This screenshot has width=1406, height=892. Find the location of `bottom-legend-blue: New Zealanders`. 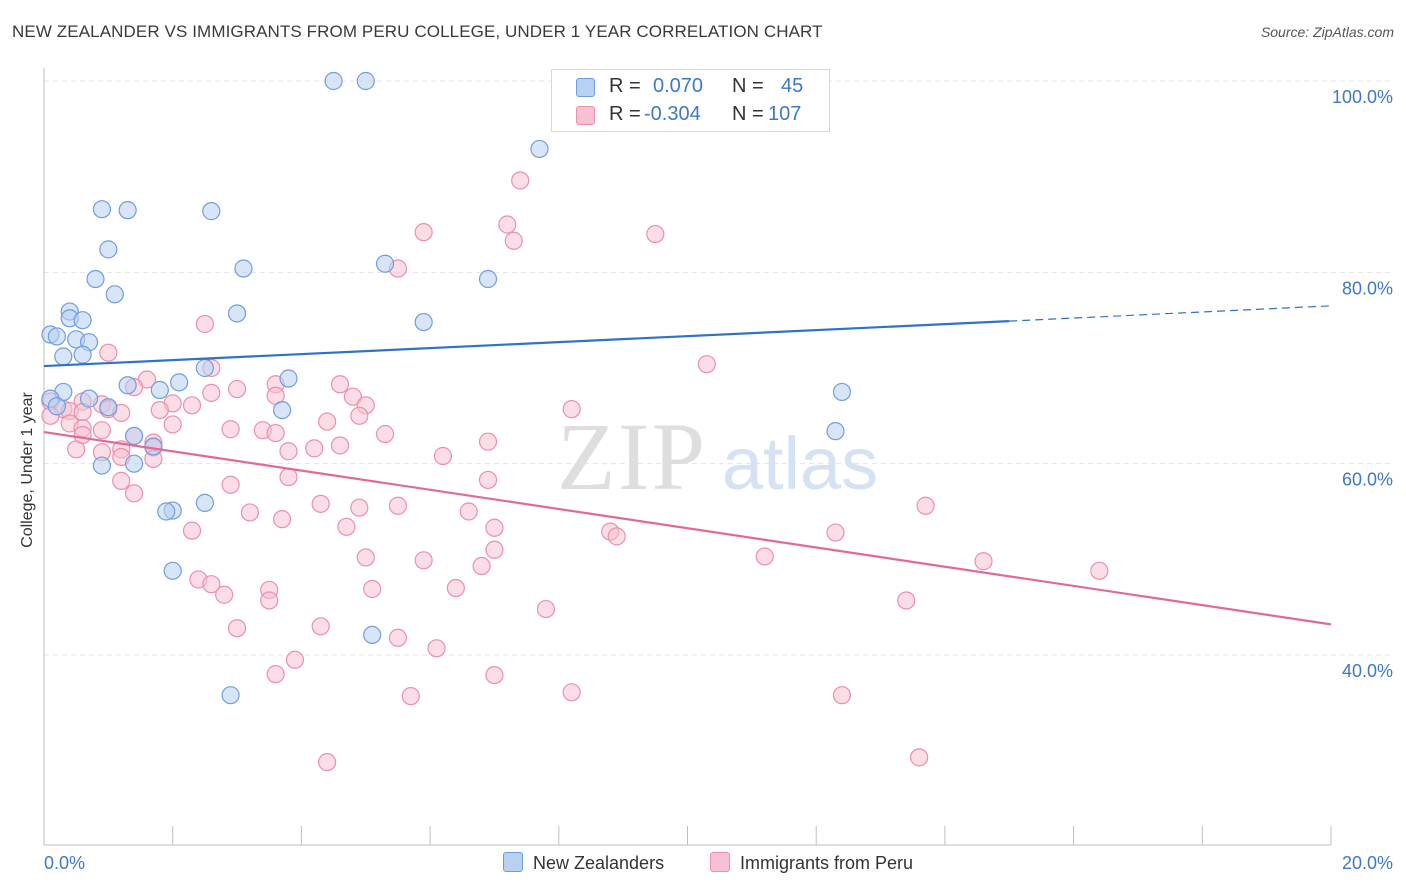

bottom-legend-blue: New Zealanders is located at coordinates (583, 863).